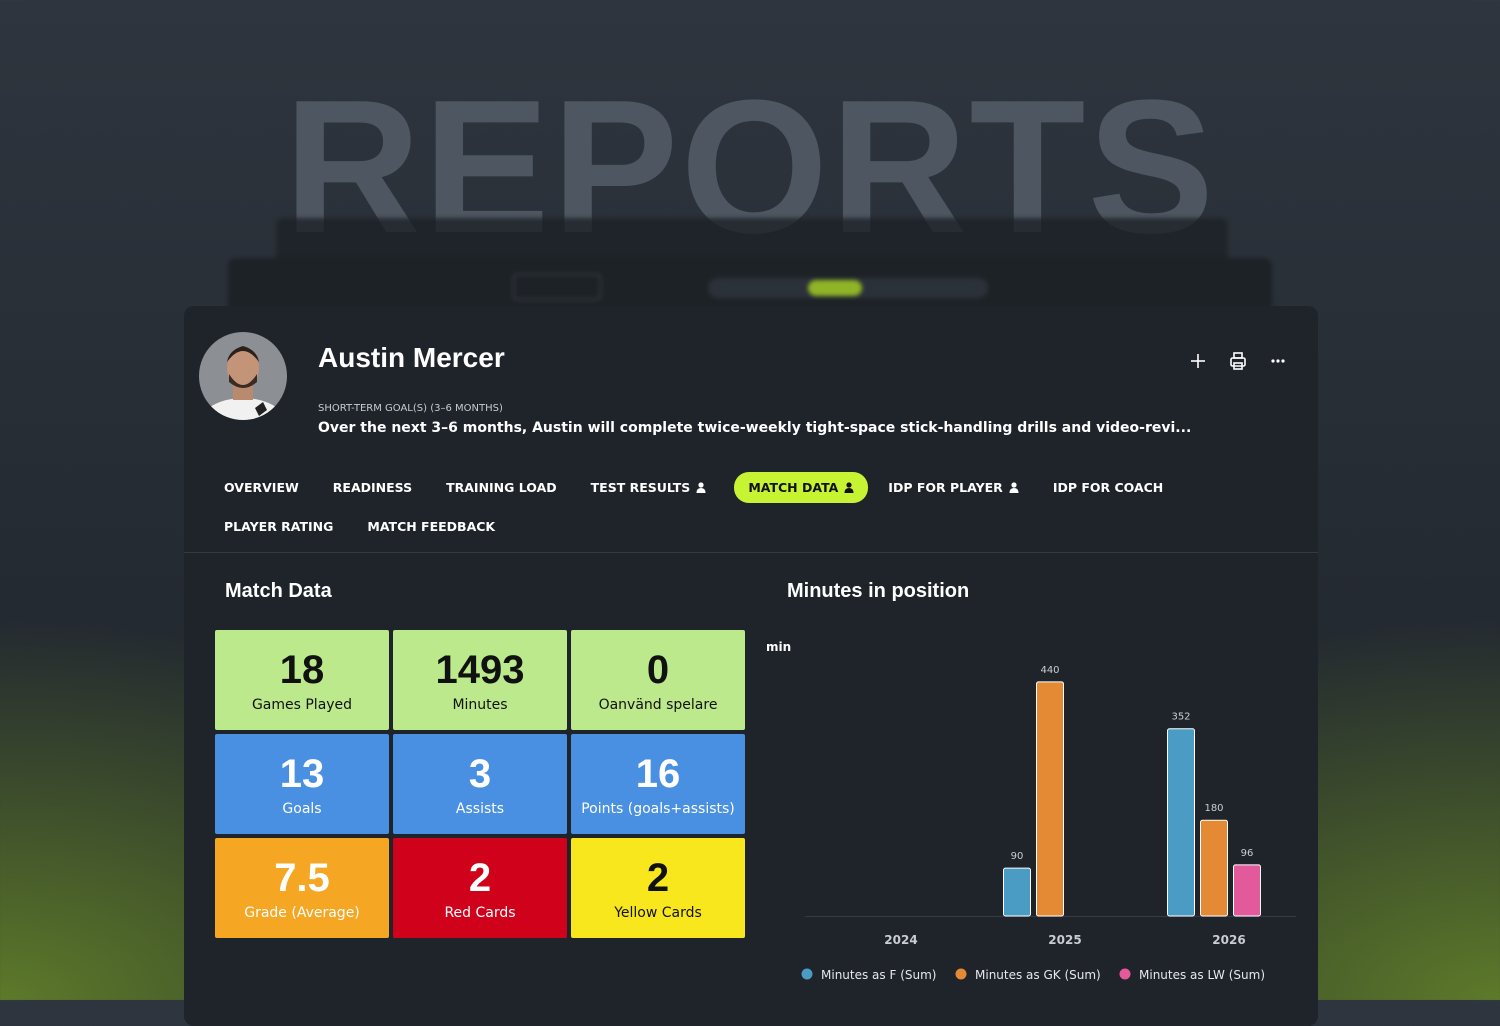  Describe the element at coordinates (1017, 856) in the screenshot. I see `data-label: 90` at that location.